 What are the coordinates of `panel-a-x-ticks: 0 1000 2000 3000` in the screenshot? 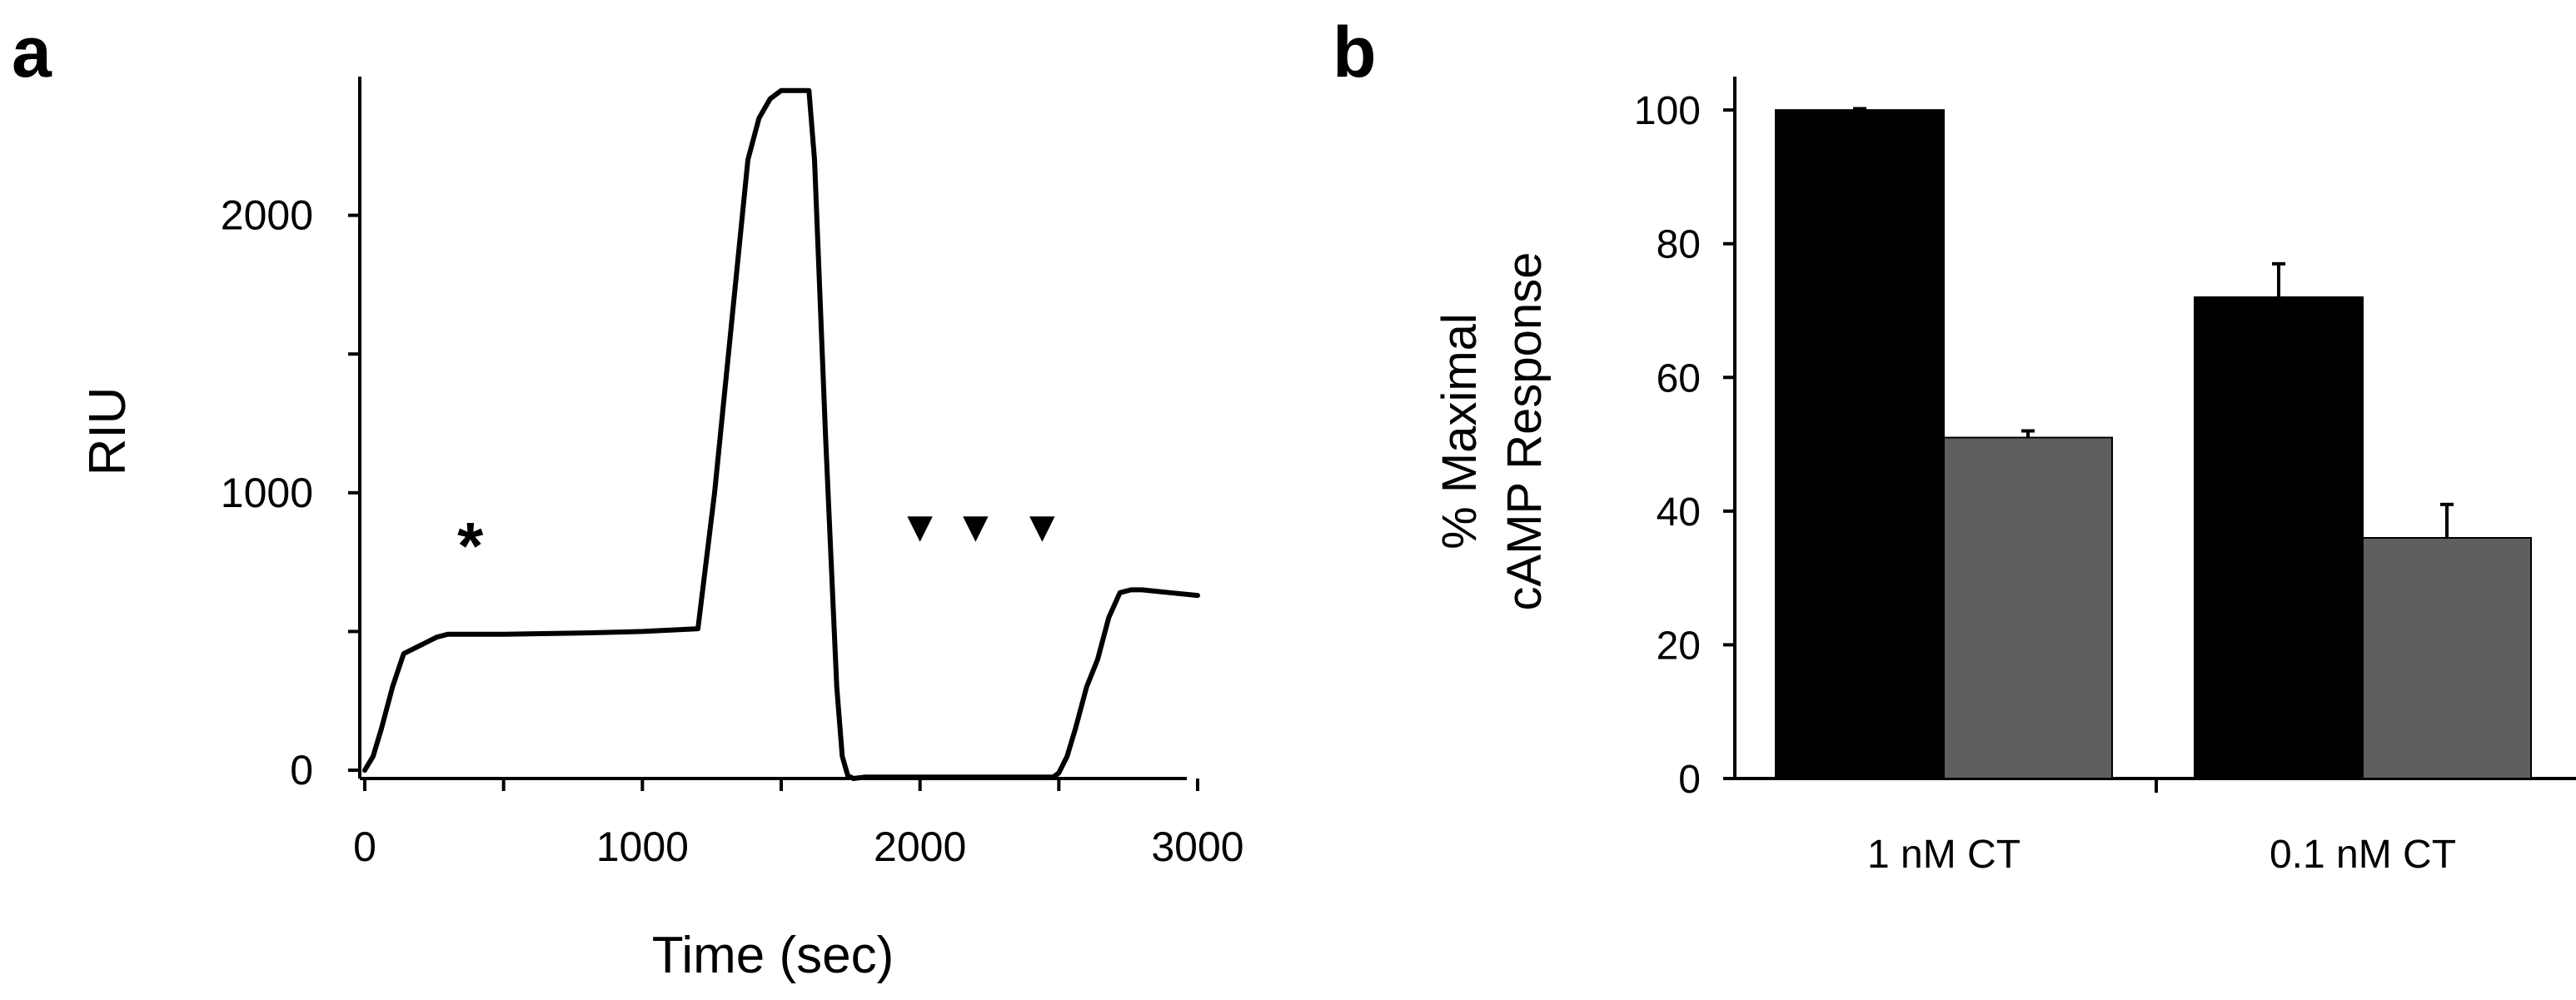 It's located at (798, 824).